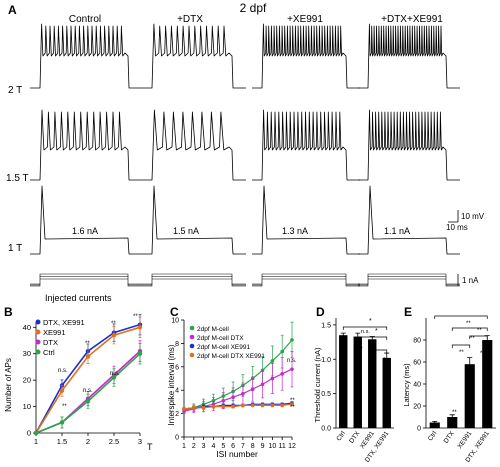  What do you see at coordinates (214, 446) in the screenshot?
I see `x-tick-label-3: 4` at bounding box center [214, 446].